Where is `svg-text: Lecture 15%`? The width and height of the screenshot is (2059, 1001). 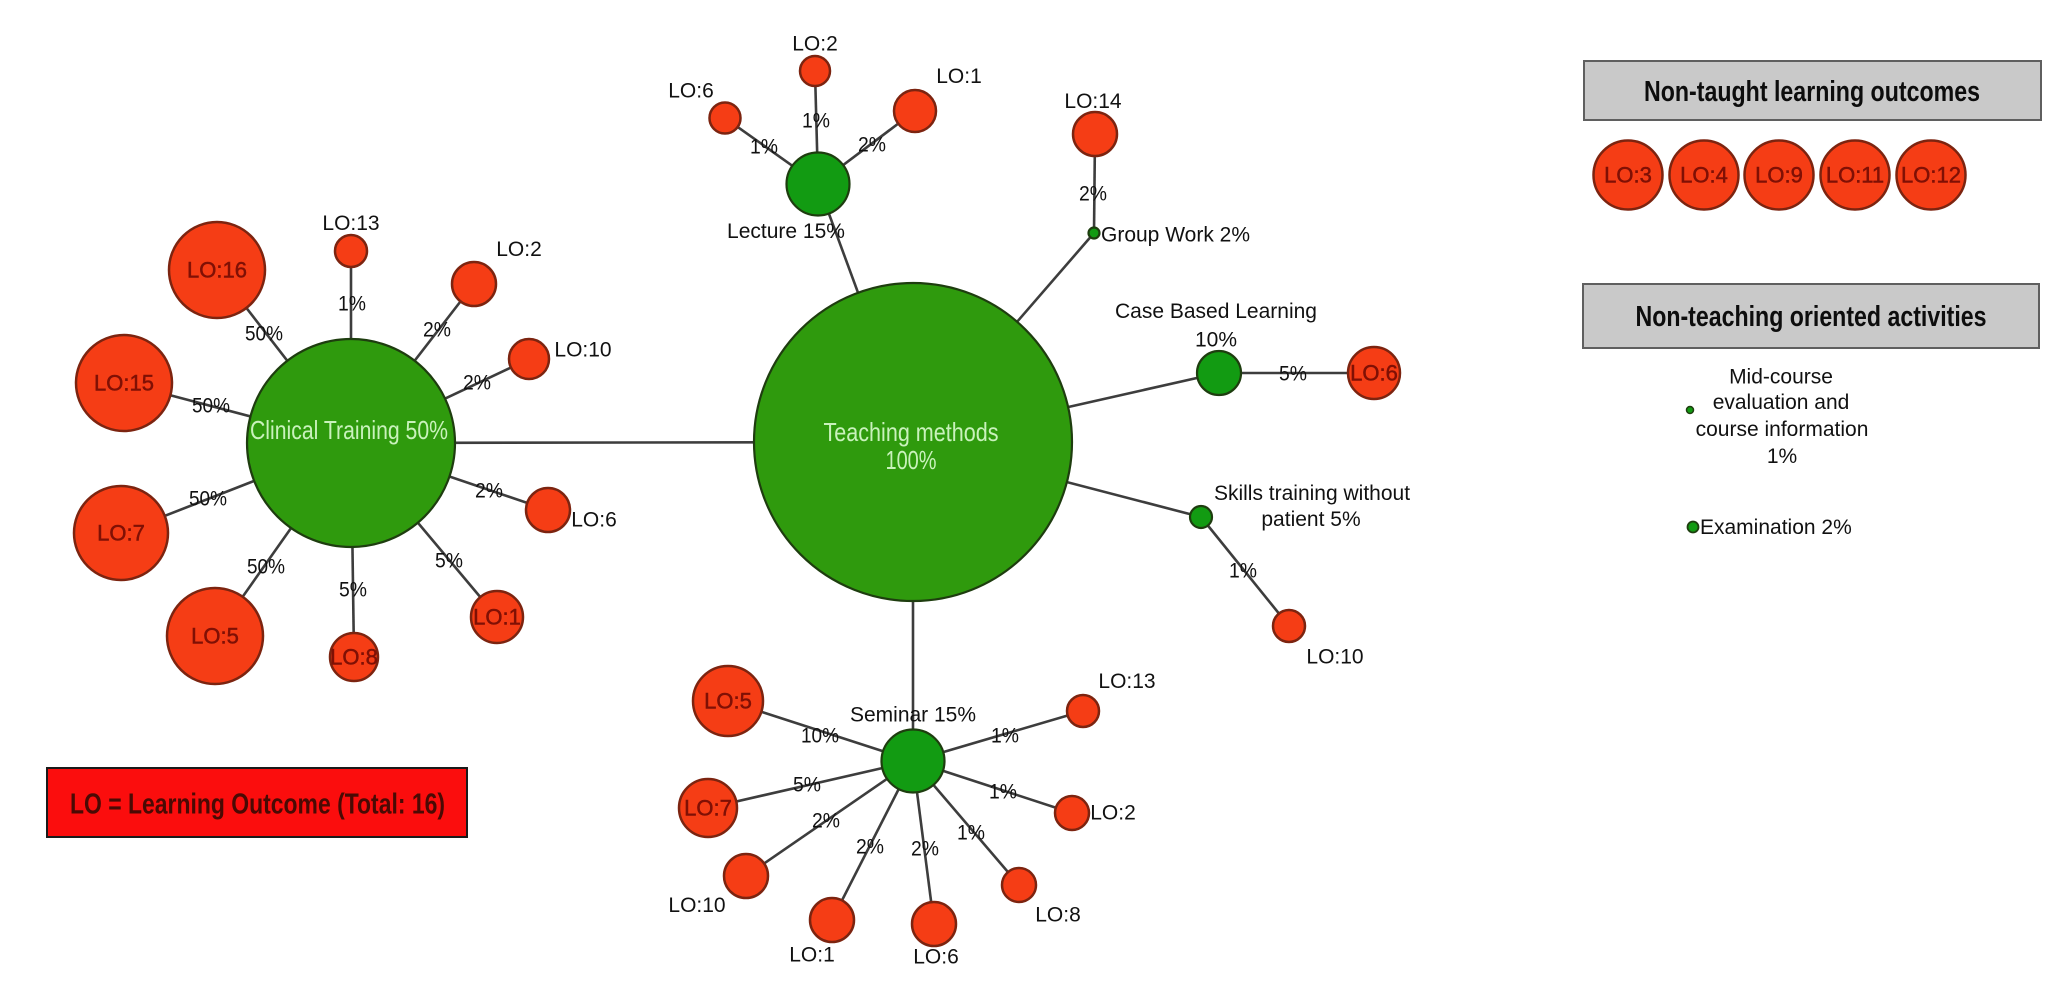 svg-text: Lecture 15% is located at coordinates (786, 231).